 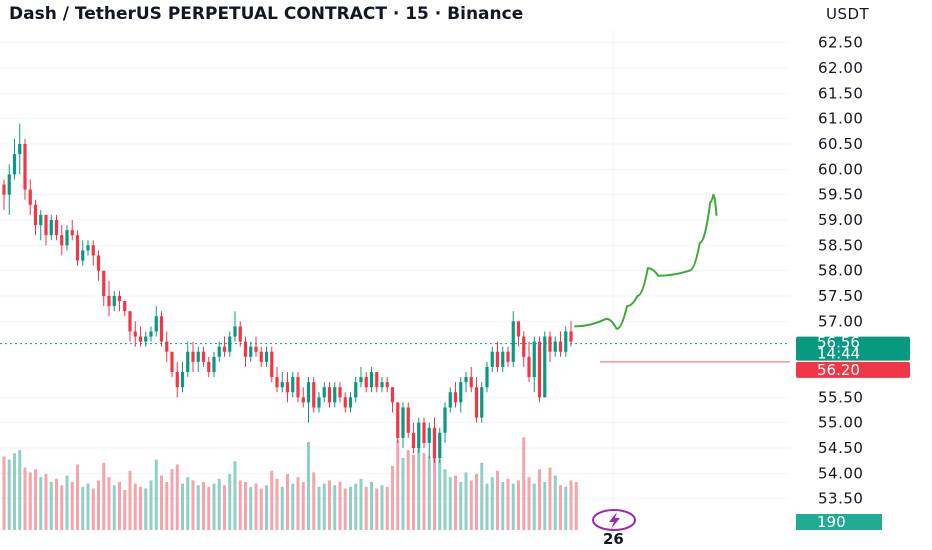 I want to click on price-tick-label: 58.50, so click(x=840, y=245).